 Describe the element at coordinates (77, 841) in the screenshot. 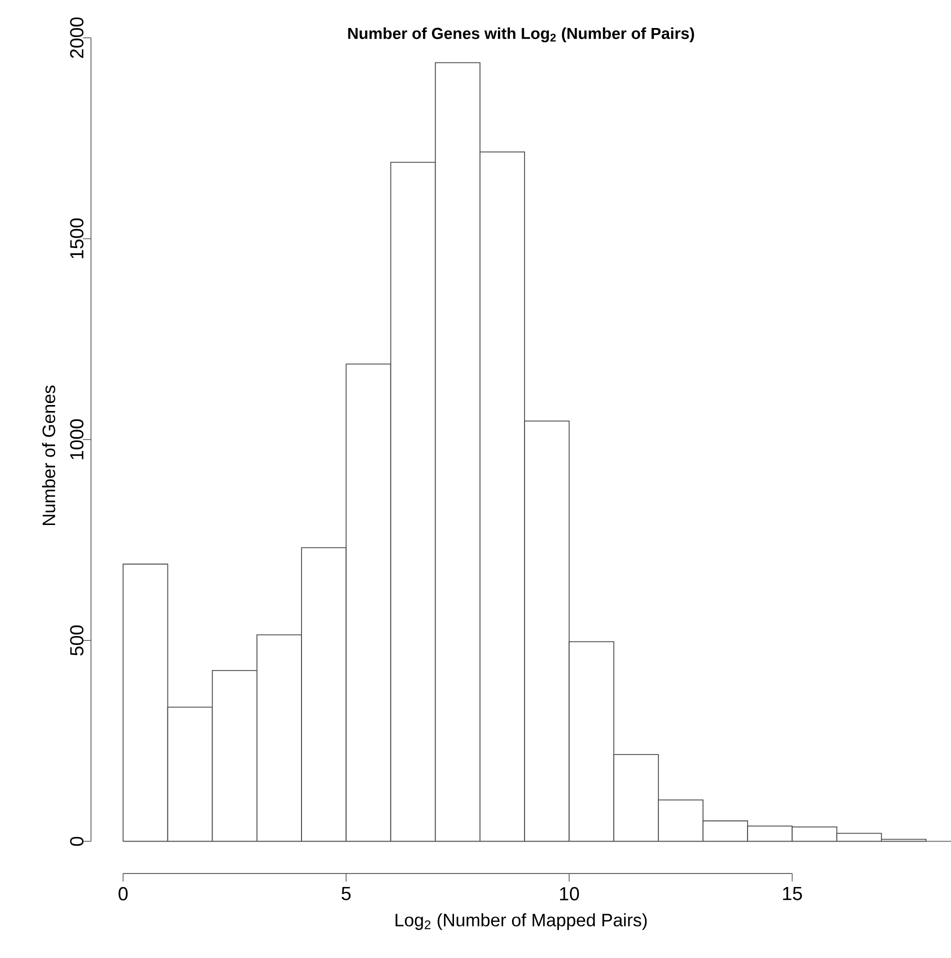

I see `y-tick-label: 0` at that location.